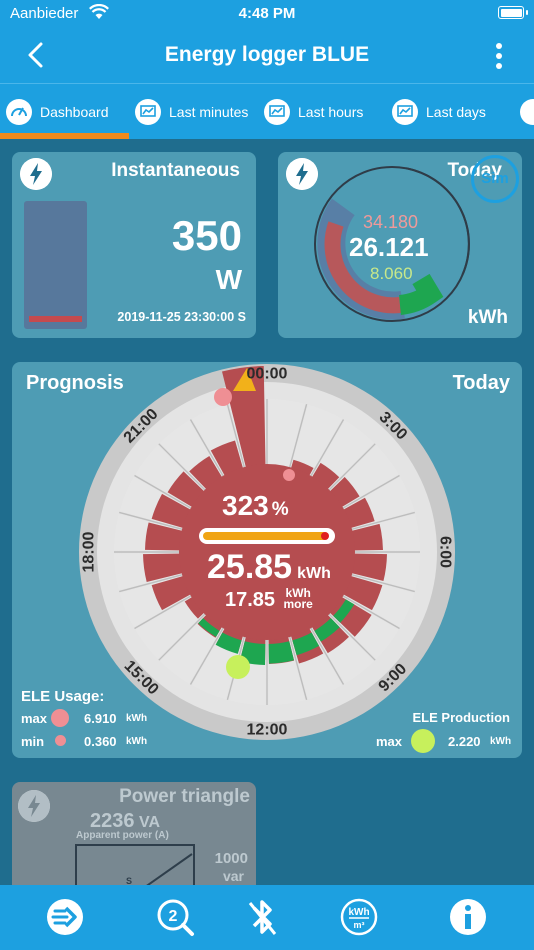  Describe the element at coordinates (468, 917) in the screenshot. I see `info-icon` at that location.